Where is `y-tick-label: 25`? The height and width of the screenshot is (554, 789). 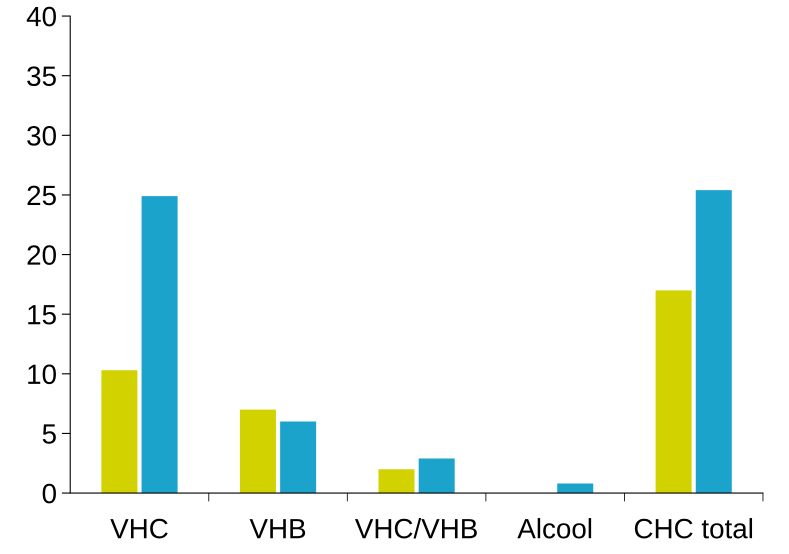
y-tick-label: 25 is located at coordinates (42, 196).